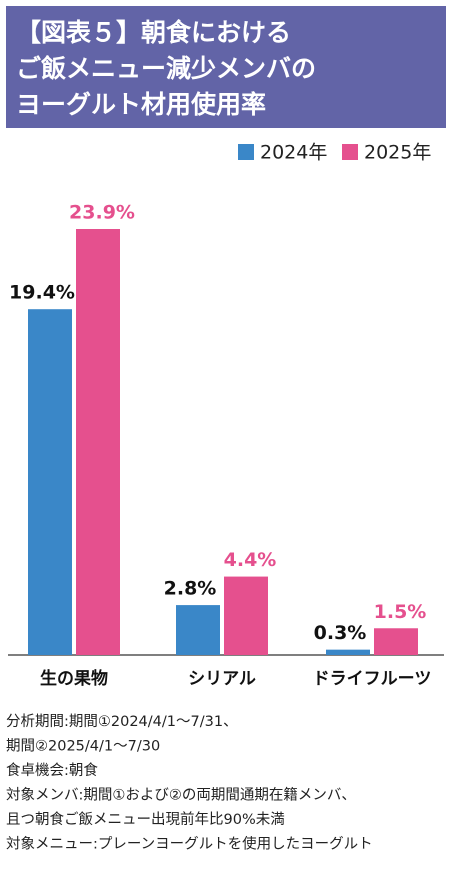  I want to click on value-label: 4.4%, so click(250, 560).